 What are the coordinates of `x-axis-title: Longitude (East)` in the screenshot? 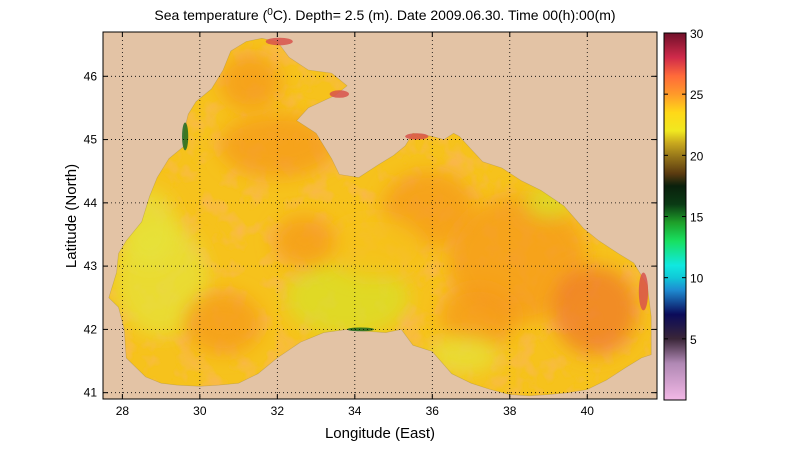 It's located at (380, 433).